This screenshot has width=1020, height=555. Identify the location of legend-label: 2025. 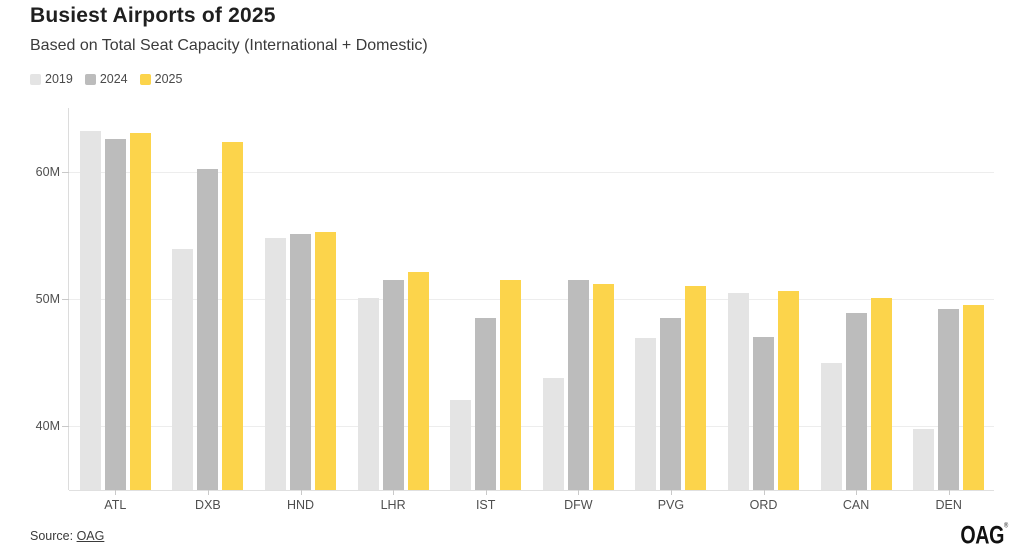
(168, 79).